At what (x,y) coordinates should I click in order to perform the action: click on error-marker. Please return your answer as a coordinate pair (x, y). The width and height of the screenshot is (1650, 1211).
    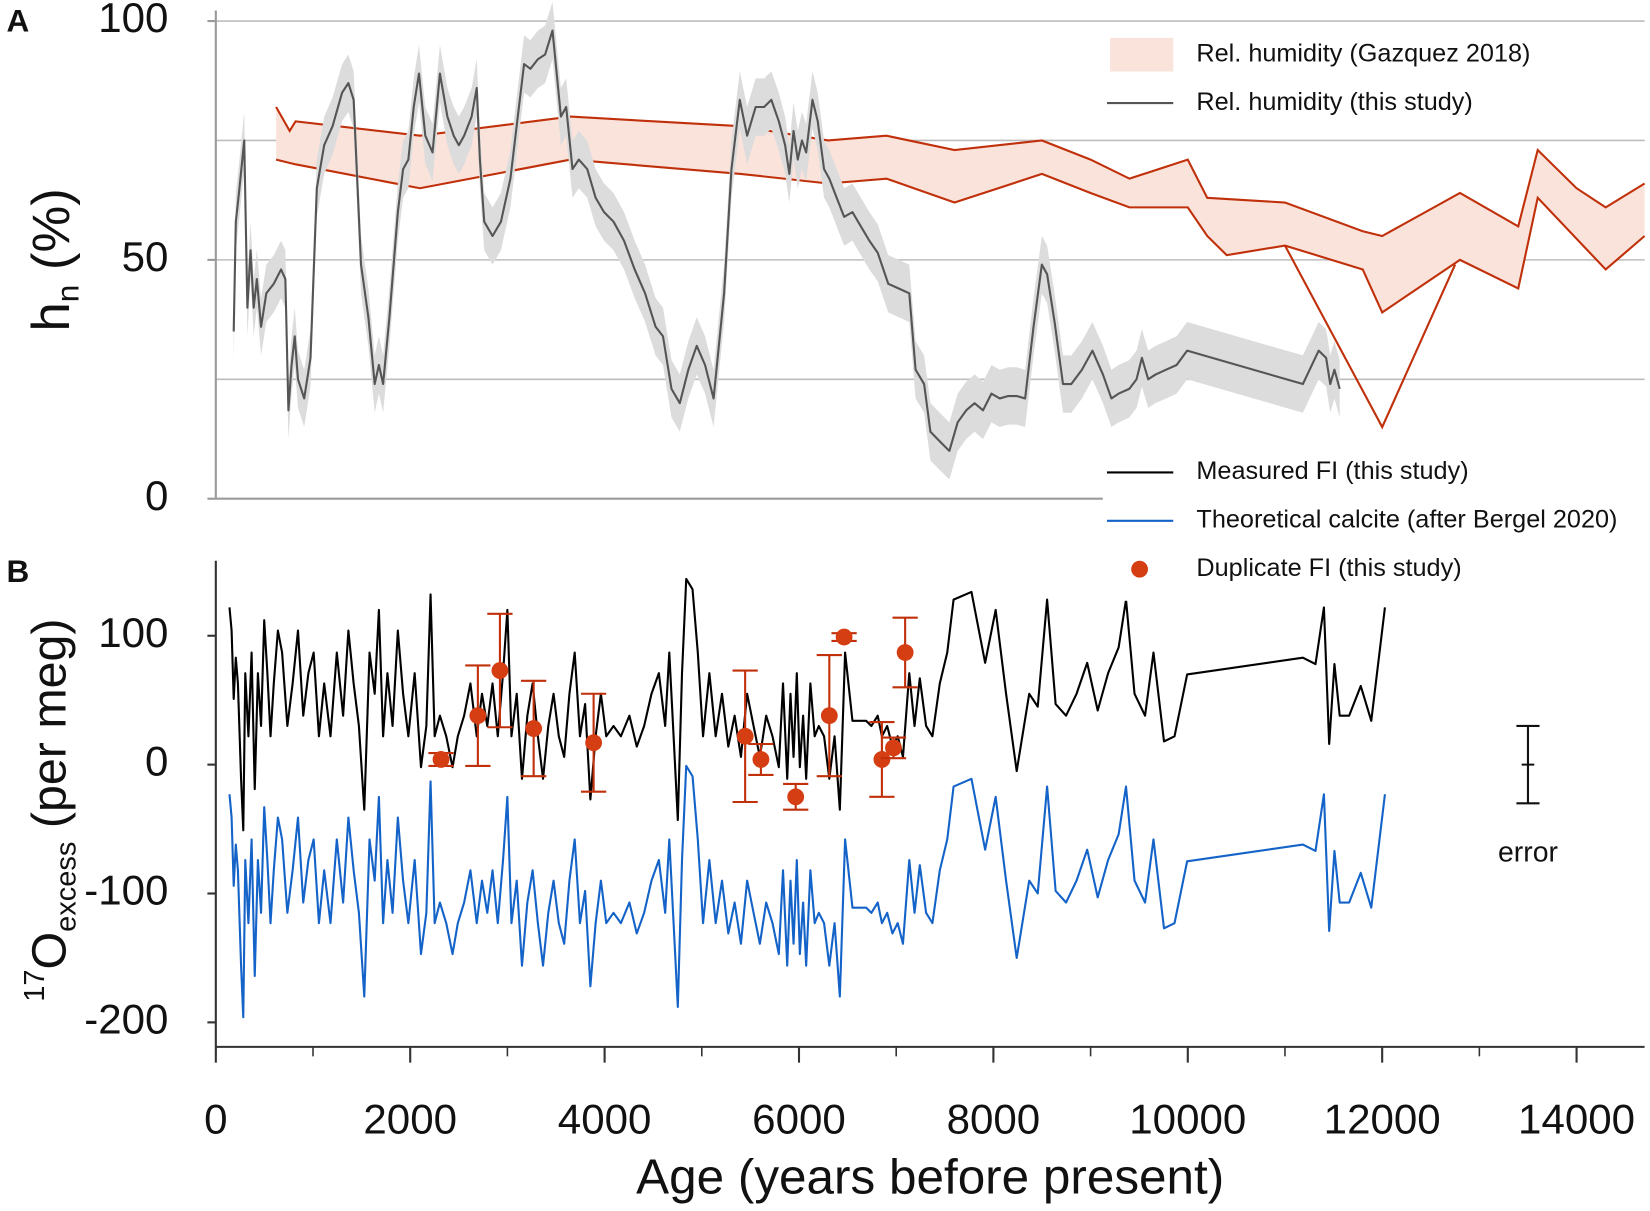
    Looking at the image, I should click on (1528, 764).